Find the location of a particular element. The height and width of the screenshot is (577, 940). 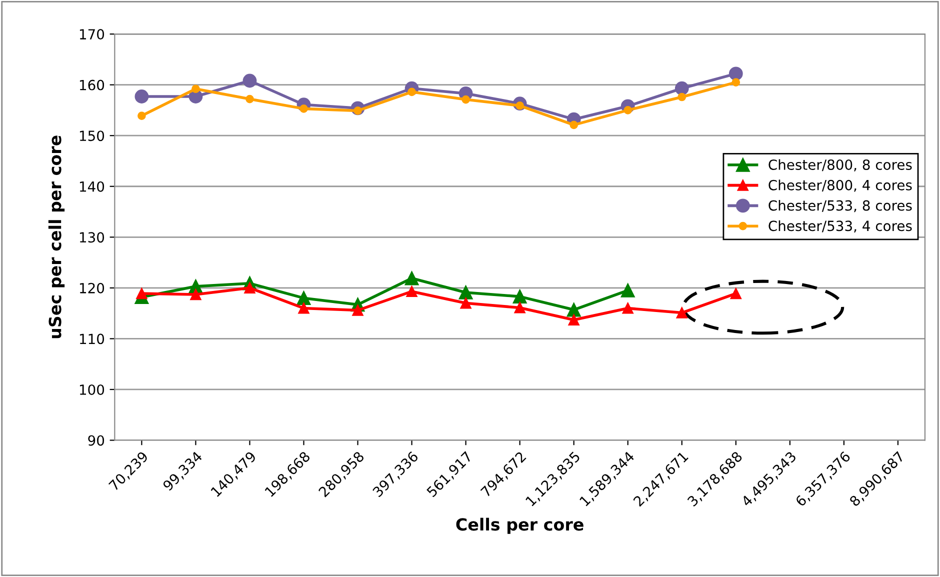

y-tick-label: 120 is located at coordinates (92, 288).